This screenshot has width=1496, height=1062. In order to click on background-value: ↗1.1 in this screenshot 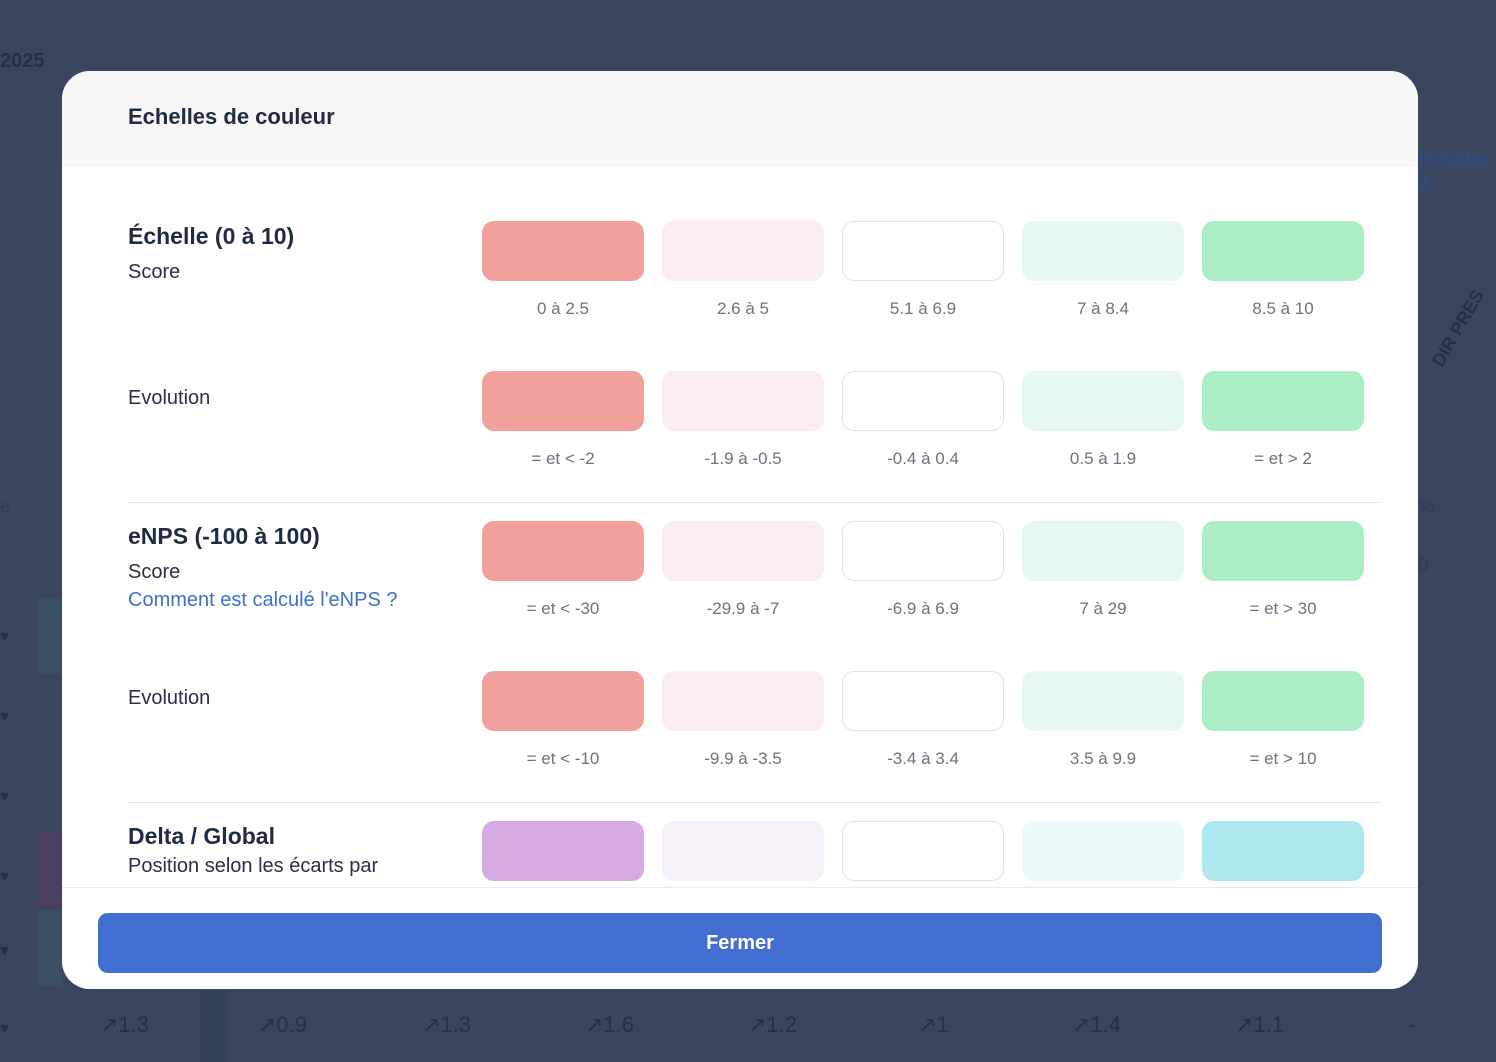, I will do `click(1260, 1024)`.